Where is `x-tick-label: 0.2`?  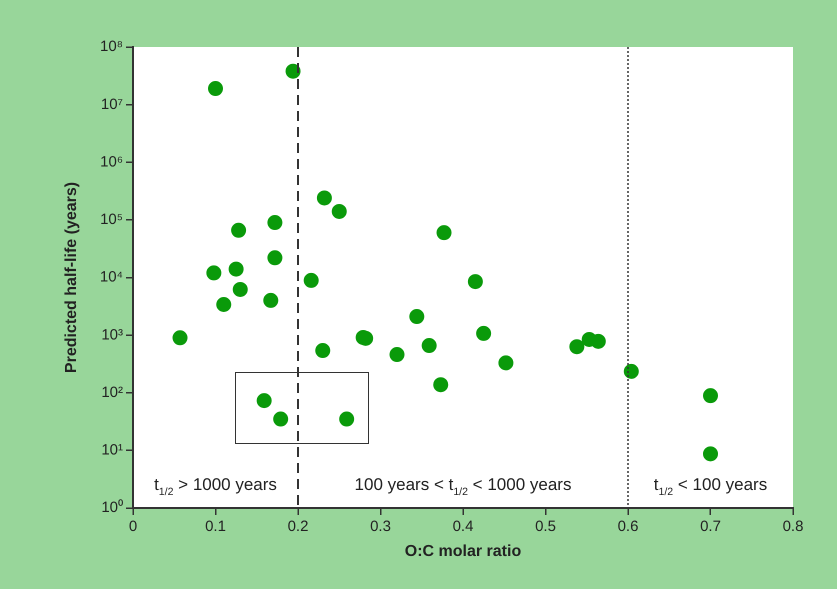 x-tick-label: 0.2 is located at coordinates (298, 527).